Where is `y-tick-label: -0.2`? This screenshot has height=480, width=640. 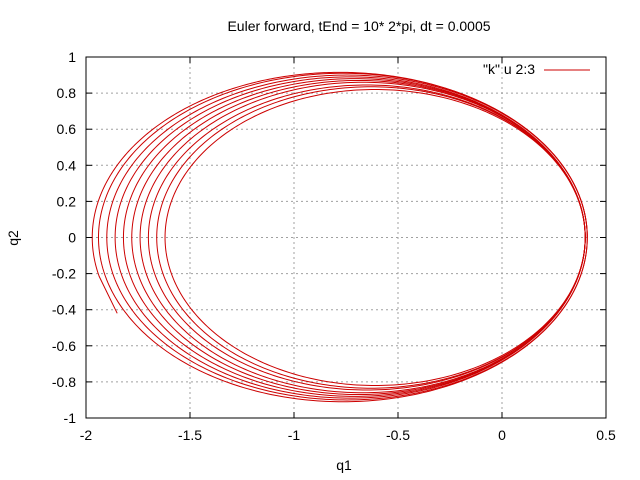 y-tick-label: -0.2 is located at coordinates (64, 274).